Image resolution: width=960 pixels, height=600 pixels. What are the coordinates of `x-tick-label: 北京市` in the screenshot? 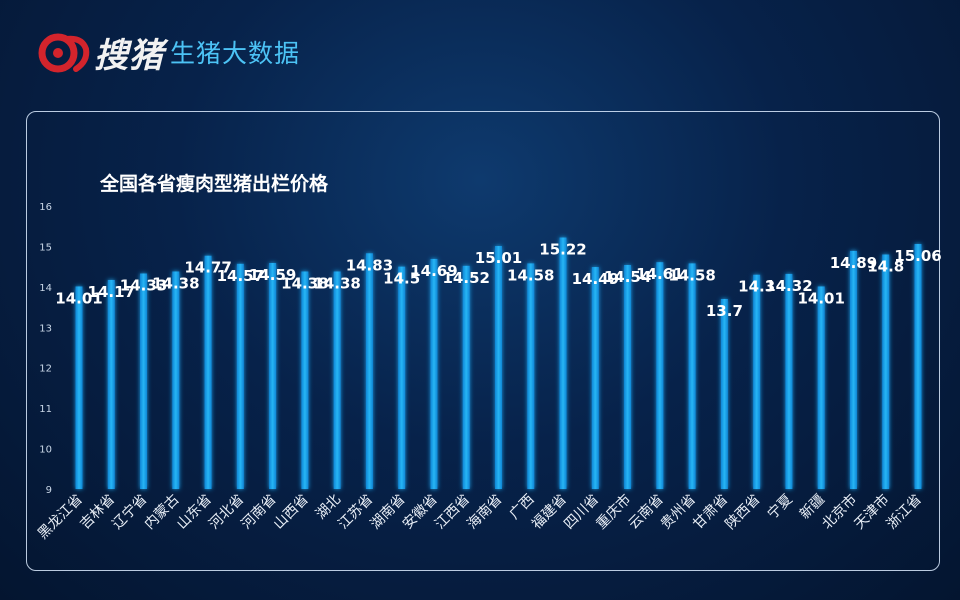 It's located at (840, 512).